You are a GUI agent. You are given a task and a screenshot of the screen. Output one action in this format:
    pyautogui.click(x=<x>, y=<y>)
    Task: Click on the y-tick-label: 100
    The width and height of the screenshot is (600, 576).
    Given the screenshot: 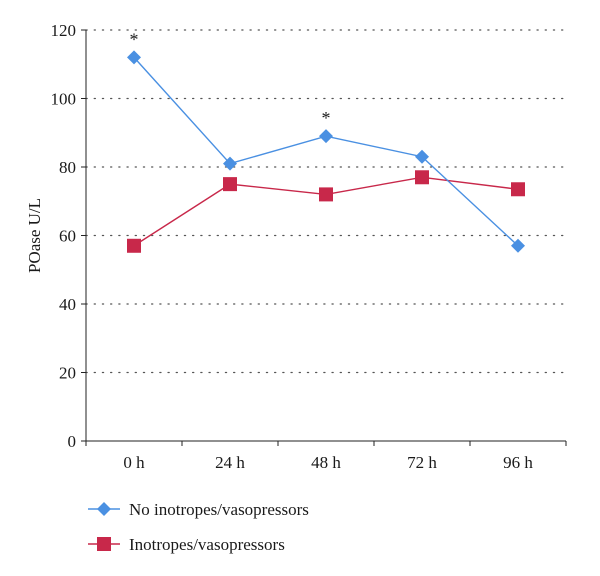 What is the action you would take?
    pyautogui.click(x=64, y=99)
    